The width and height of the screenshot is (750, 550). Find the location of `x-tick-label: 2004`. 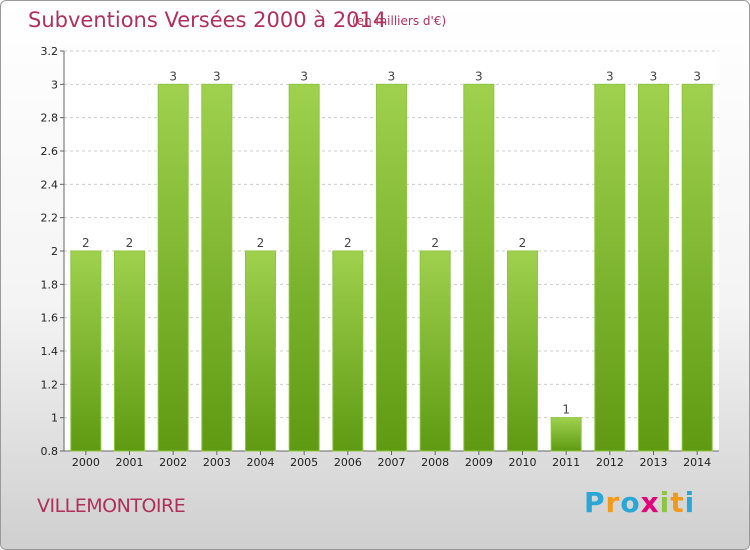

x-tick-label: 2004 is located at coordinates (261, 462).